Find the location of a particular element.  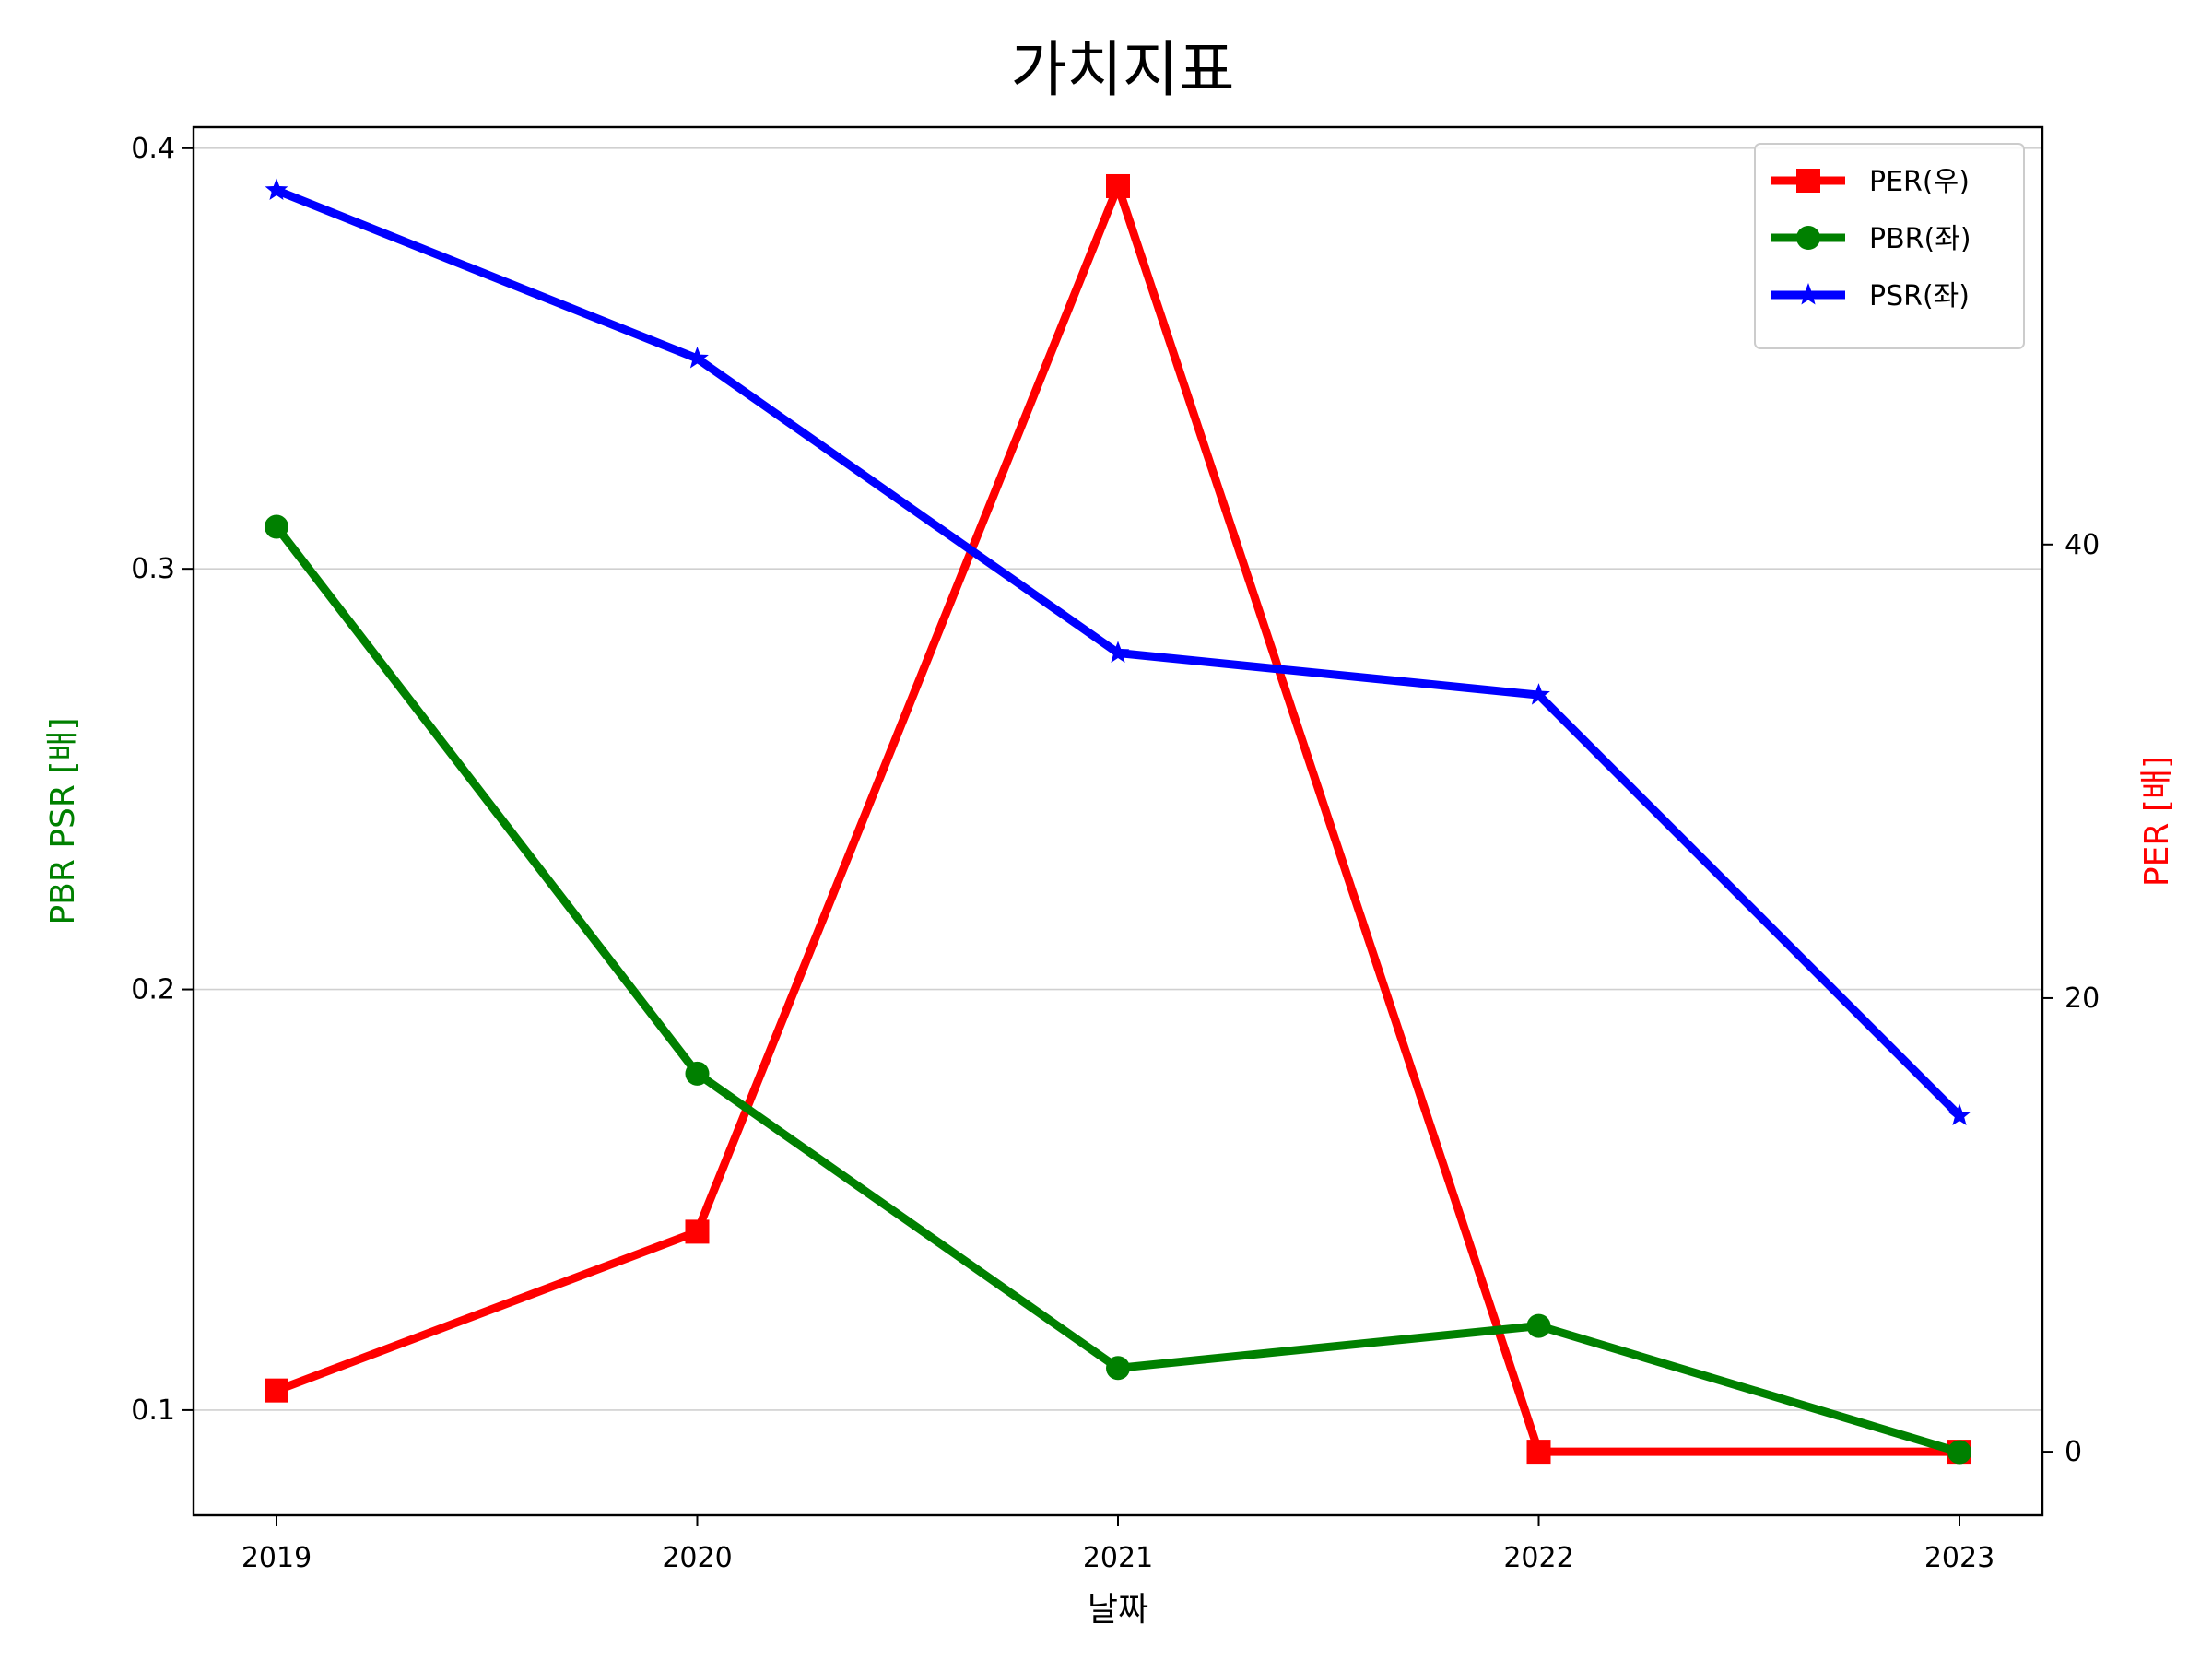

legend-label: PSR(좌) is located at coordinates (1919, 296).